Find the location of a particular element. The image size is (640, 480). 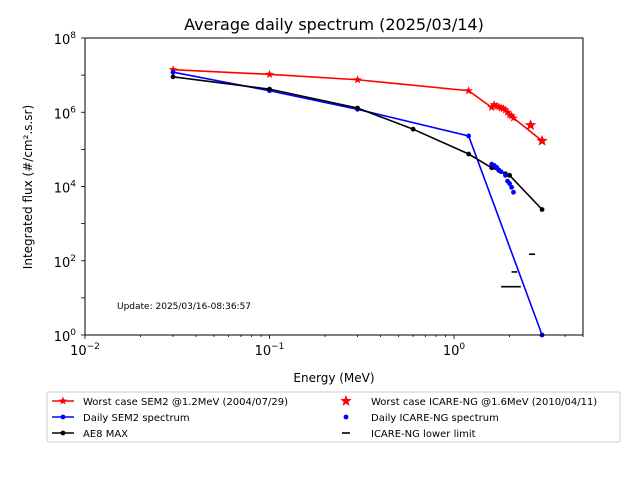

legend-item: Worst case SEM2 @1.2MeV (2004/07/29) is located at coordinates (170, 402).